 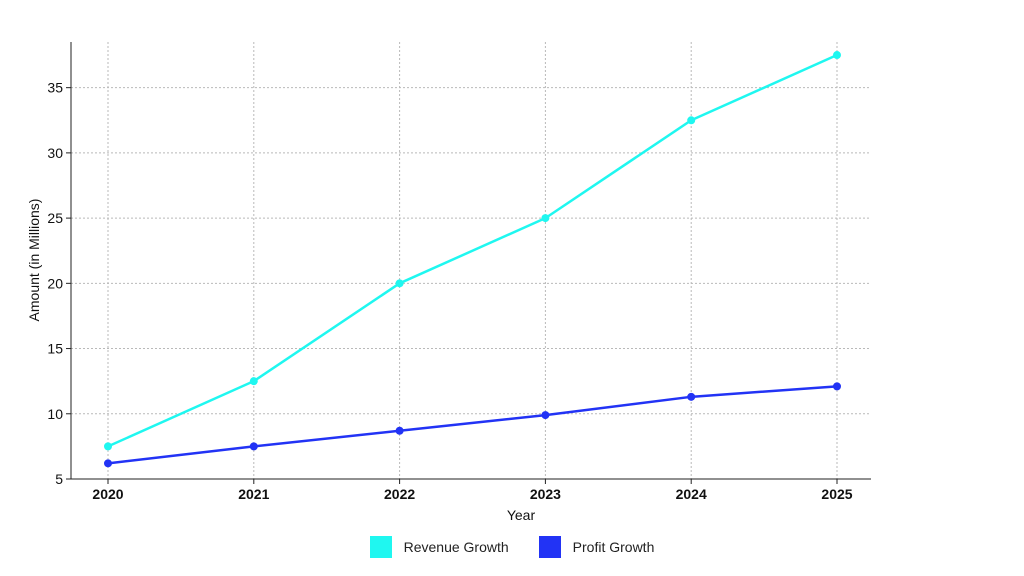 What do you see at coordinates (59, 479) in the screenshot?
I see `y-tick-label: 5` at bounding box center [59, 479].